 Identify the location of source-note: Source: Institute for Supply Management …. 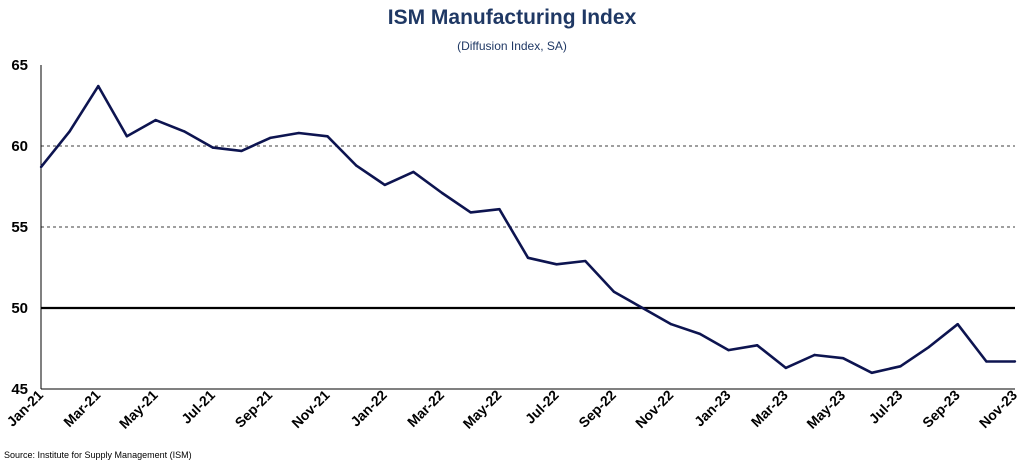
(98, 455).